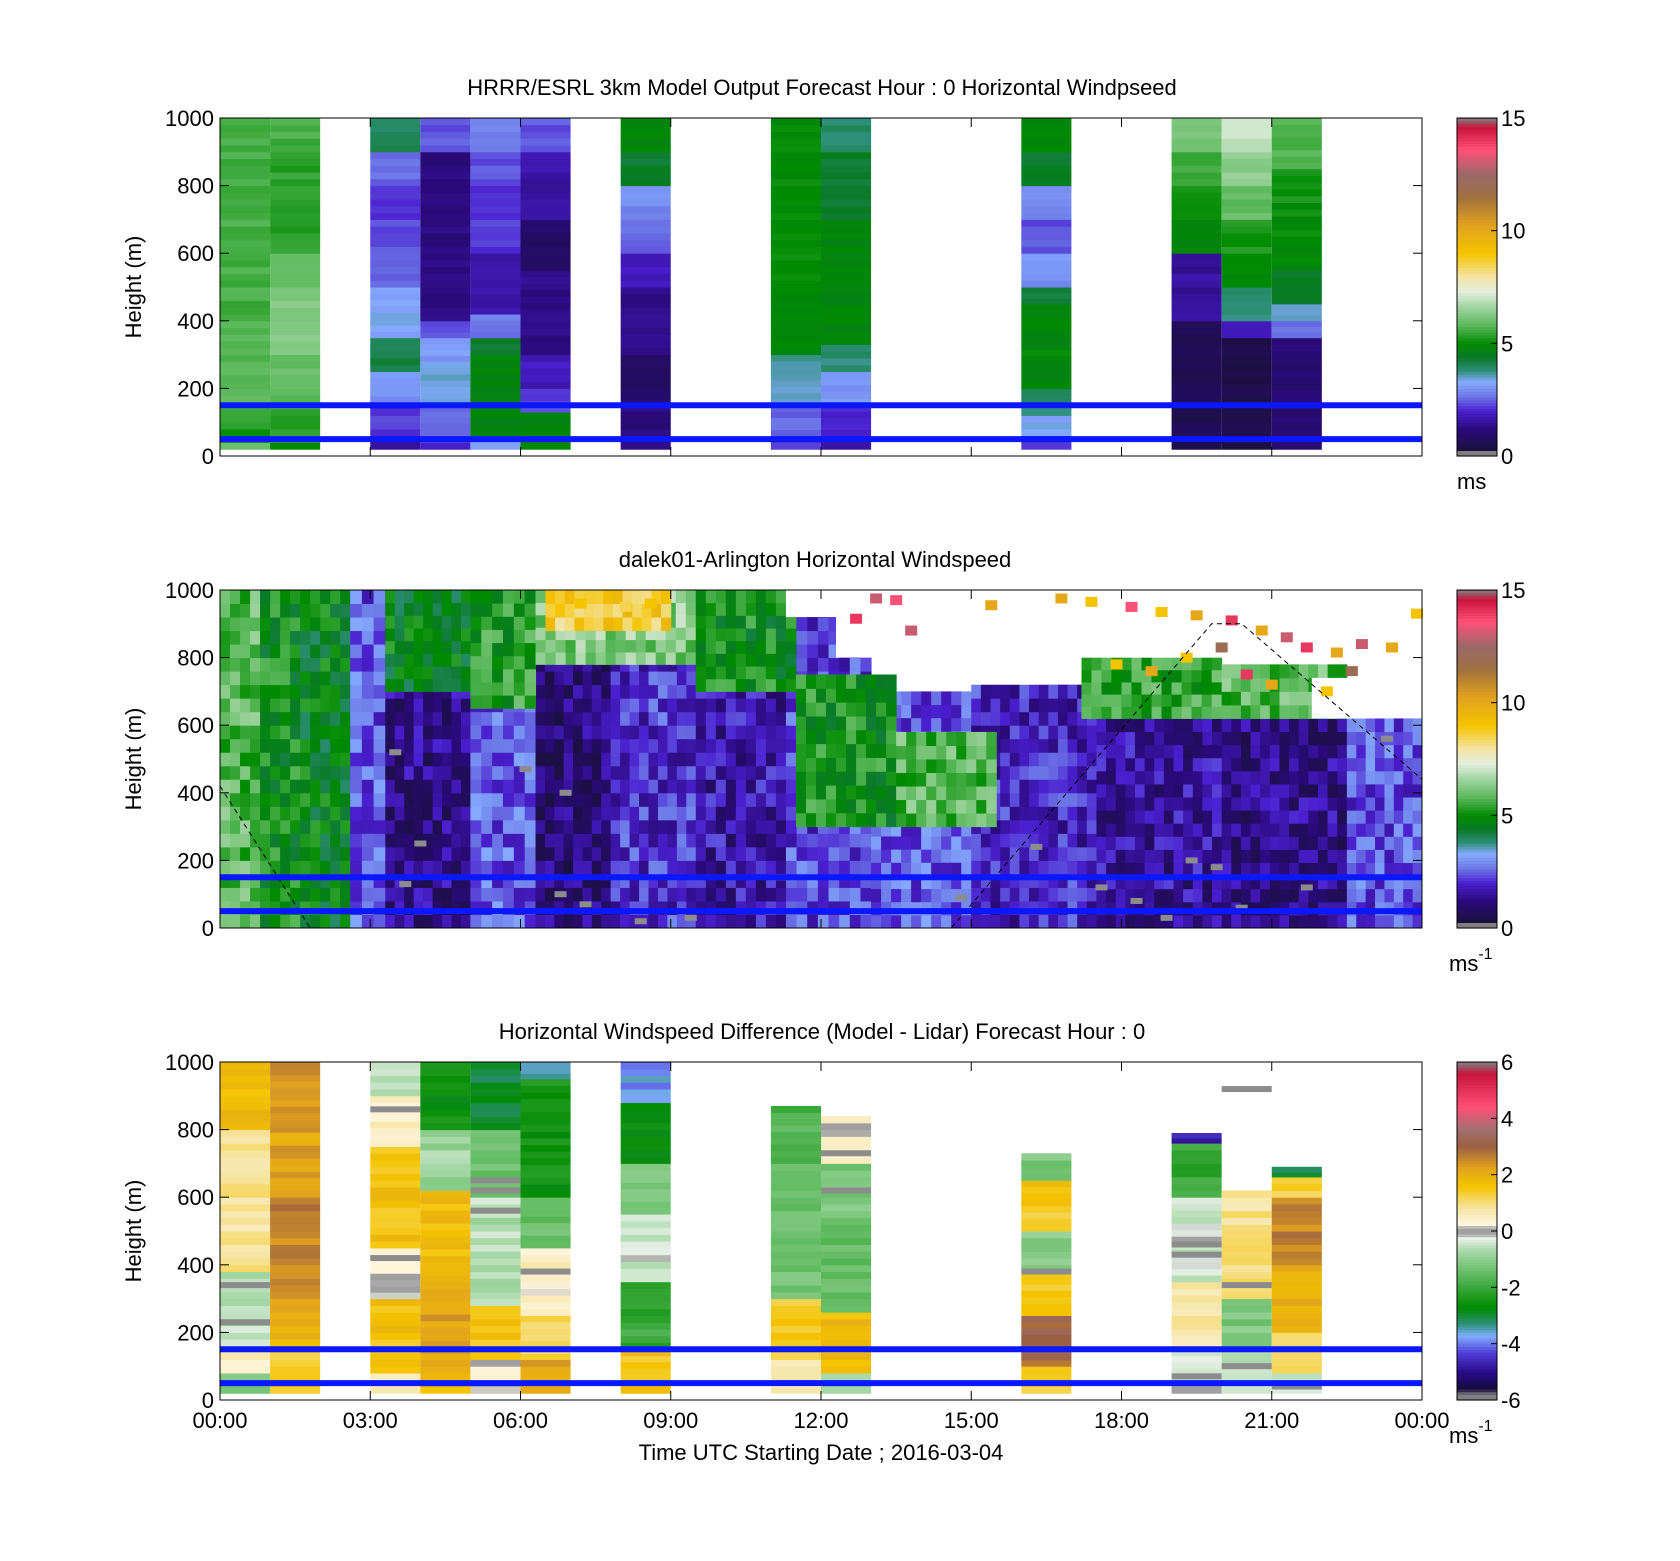  Describe the element at coordinates (1036, 846) in the screenshot. I see `no-data-gap` at that location.